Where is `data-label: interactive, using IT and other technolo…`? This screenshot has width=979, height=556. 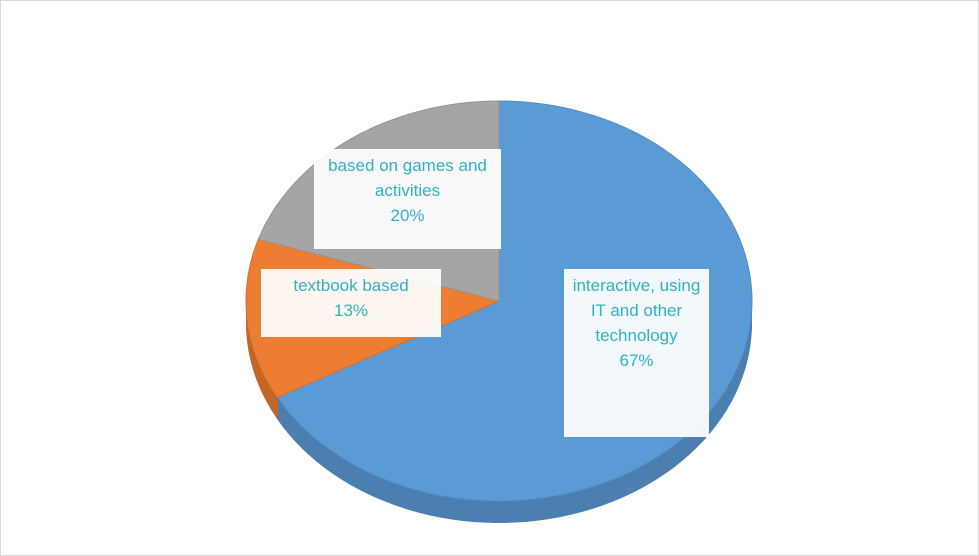 data-label: interactive, using IT and other technolo… is located at coordinates (636, 353).